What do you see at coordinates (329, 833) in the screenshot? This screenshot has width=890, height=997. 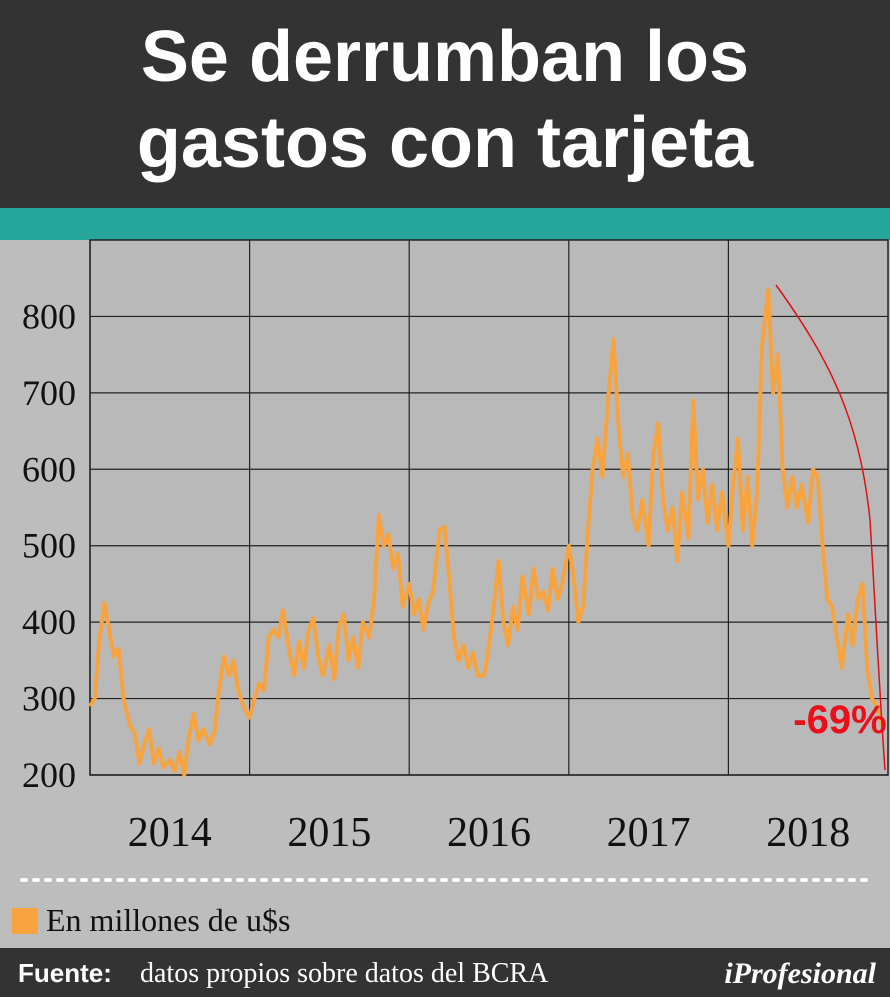 I see `x-tick-label: 2015` at bounding box center [329, 833].